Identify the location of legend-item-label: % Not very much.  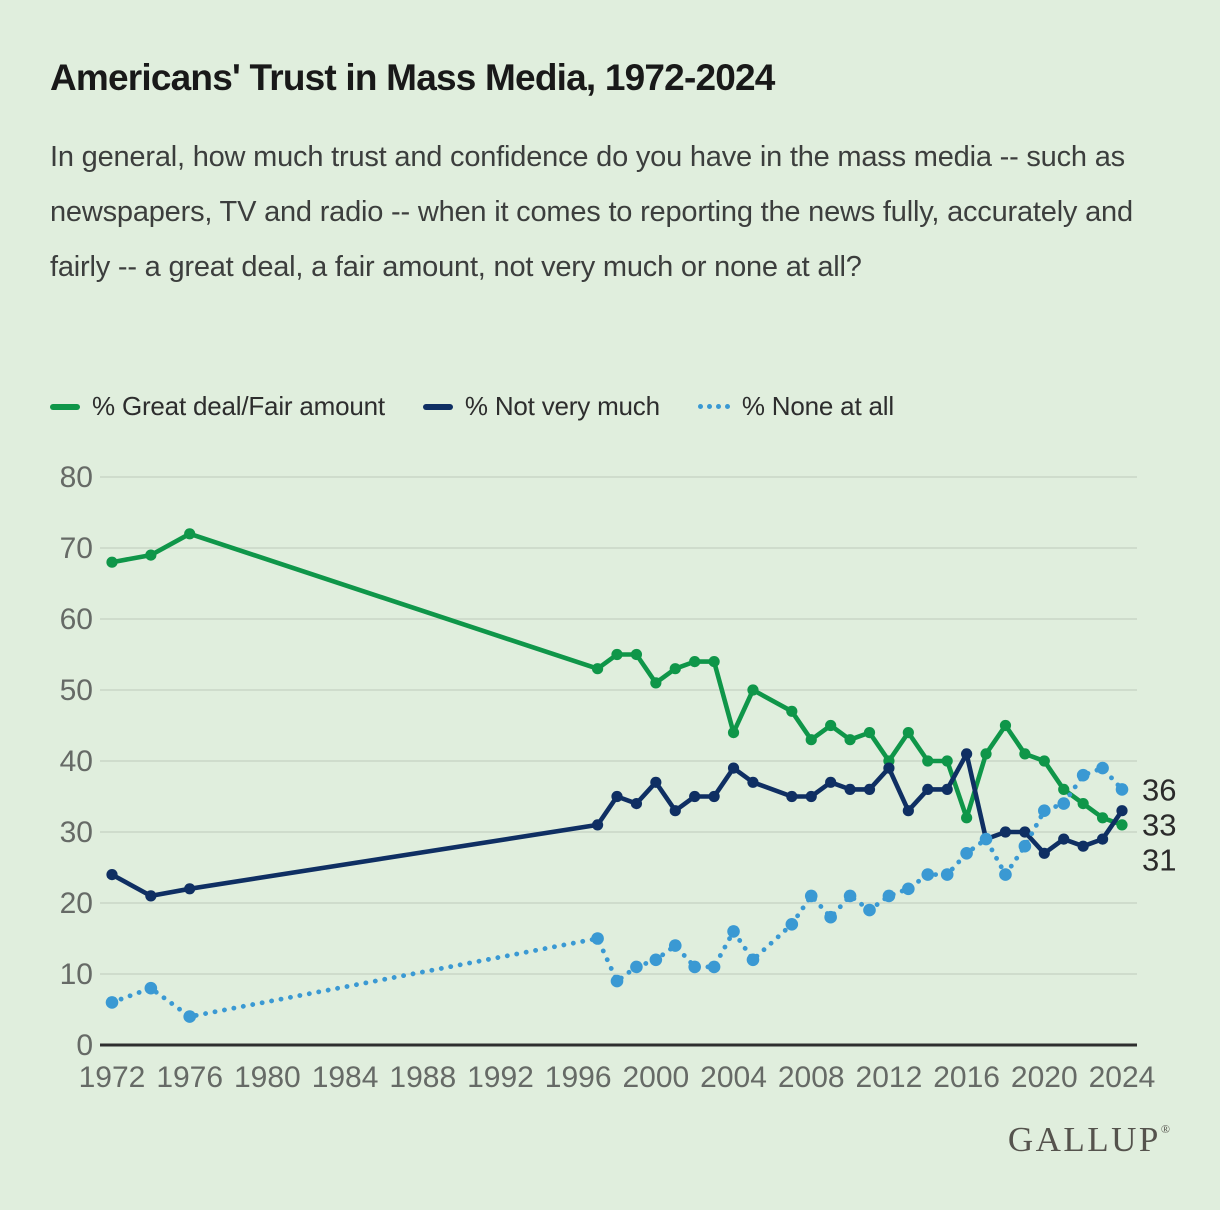
(562, 406).